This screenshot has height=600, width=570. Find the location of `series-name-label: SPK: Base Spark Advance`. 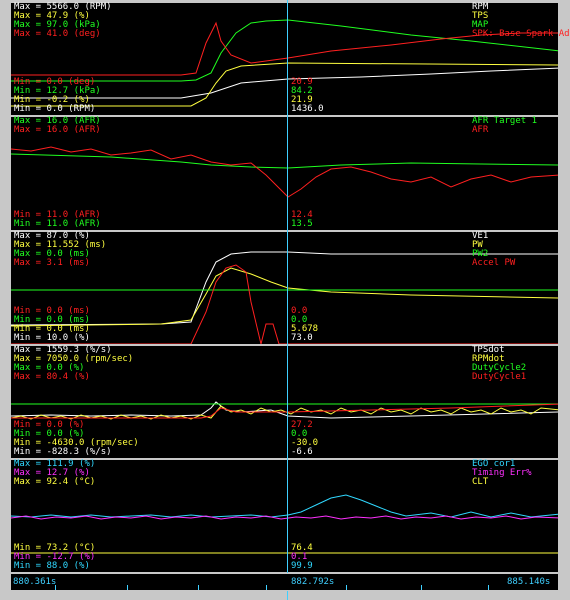

series-name-label: SPK: Base Spark Advance is located at coordinates (521, 34).